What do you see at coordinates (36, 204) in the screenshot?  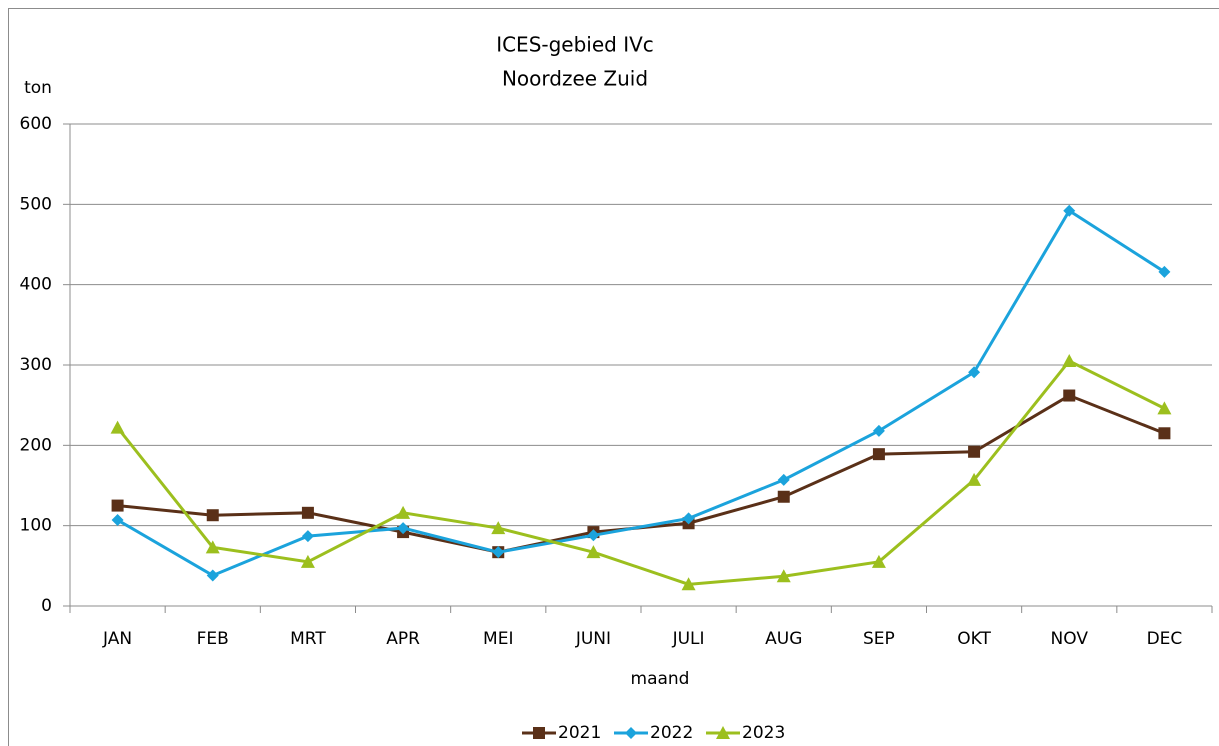 I see `y-tick-label: 500` at bounding box center [36, 204].